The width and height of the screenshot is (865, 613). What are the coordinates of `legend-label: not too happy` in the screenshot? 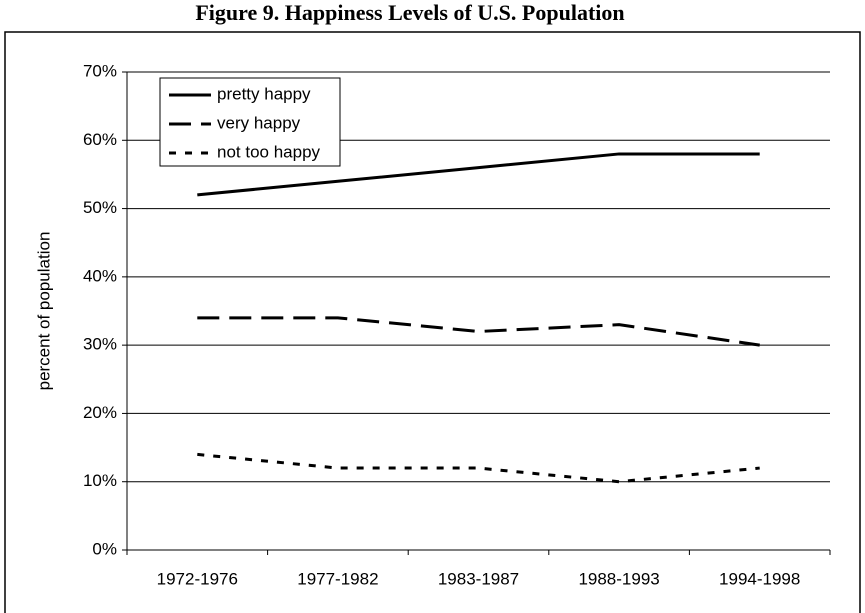 It's located at (269, 151).